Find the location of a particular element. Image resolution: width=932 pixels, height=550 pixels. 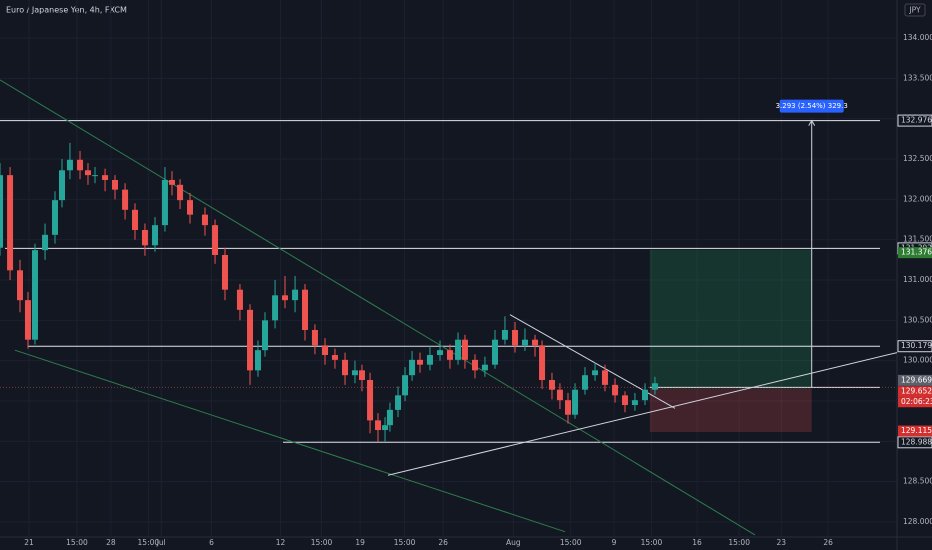

y-tick-label: 130.500 is located at coordinates (917, 319).